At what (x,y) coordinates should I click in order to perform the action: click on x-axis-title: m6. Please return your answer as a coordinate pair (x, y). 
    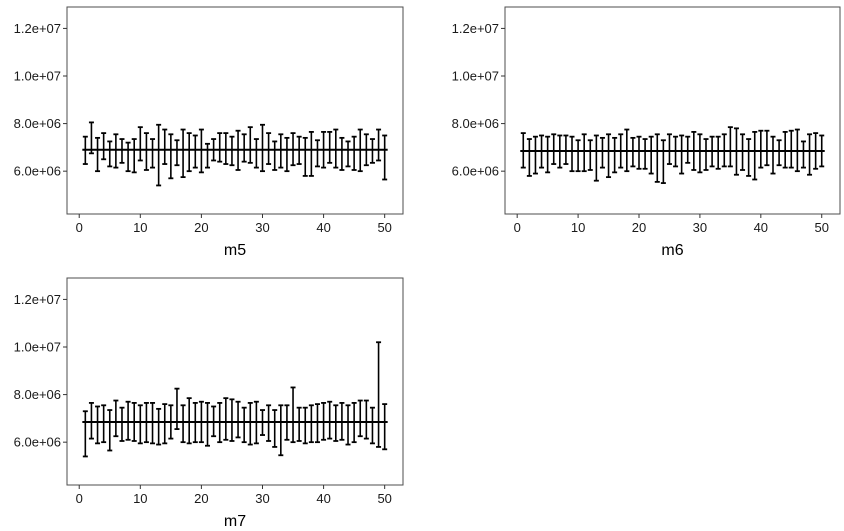
    Looking at the image, I should click on (672, 250).